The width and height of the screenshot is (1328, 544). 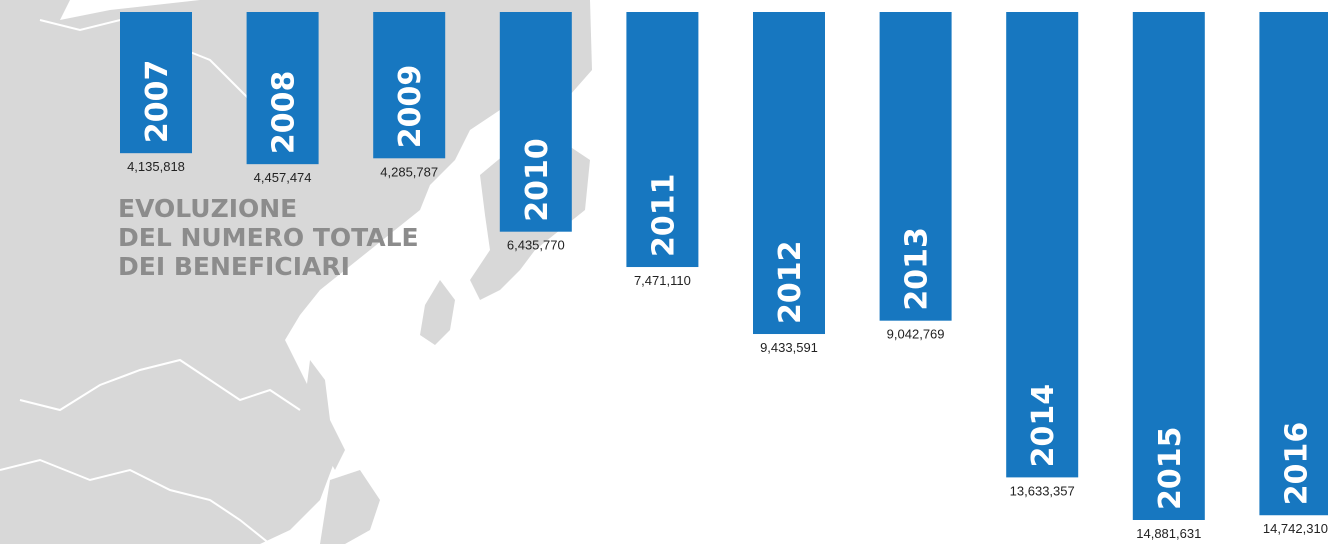 I want to click on year-label: 2010, so click(x=537, y=180).